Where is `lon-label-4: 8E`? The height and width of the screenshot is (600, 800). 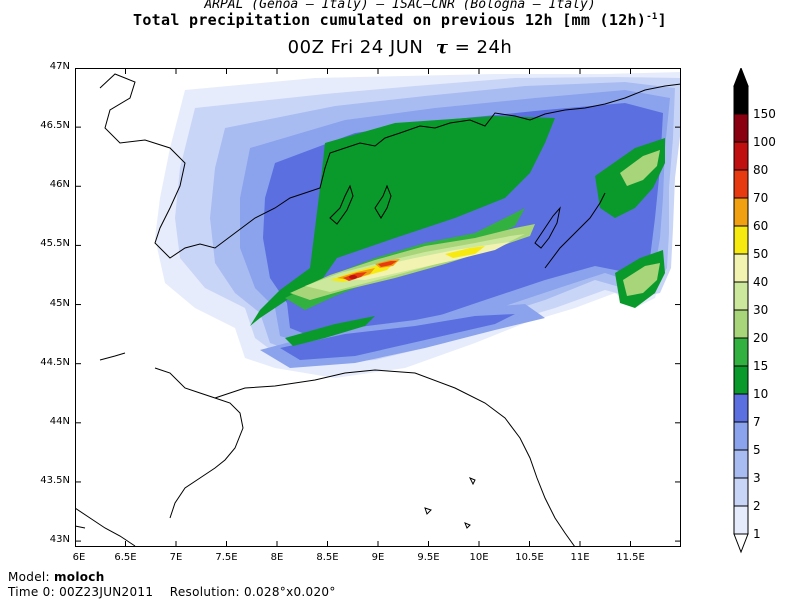
lon-label-4: 8E is located at coordinates (277, 557).